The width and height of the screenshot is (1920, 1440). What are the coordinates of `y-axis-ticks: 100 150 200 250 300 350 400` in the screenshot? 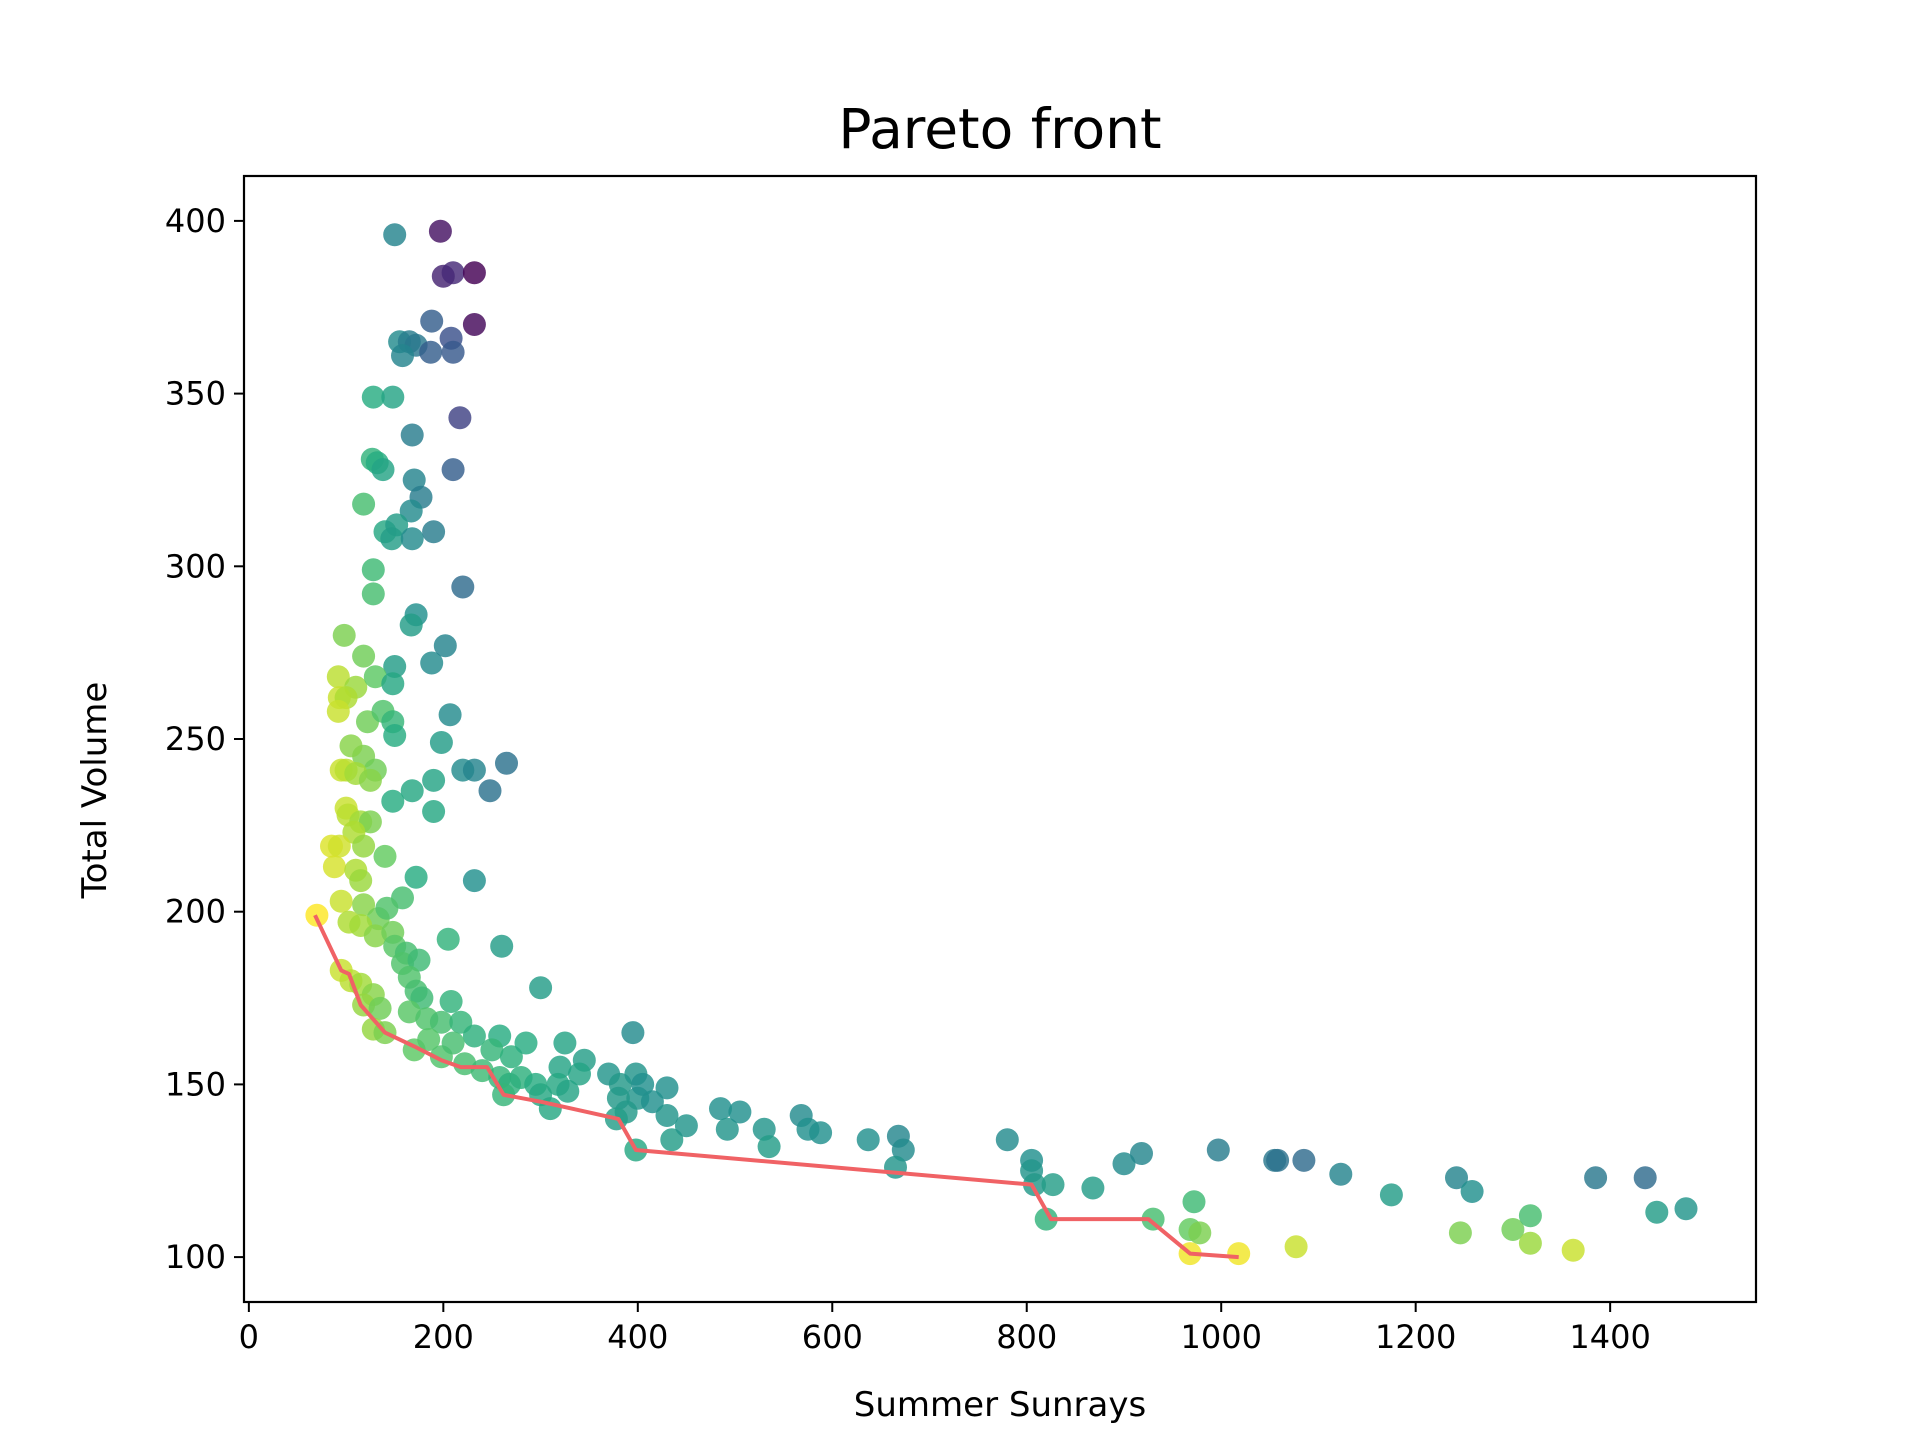 It's located at (204, 739).